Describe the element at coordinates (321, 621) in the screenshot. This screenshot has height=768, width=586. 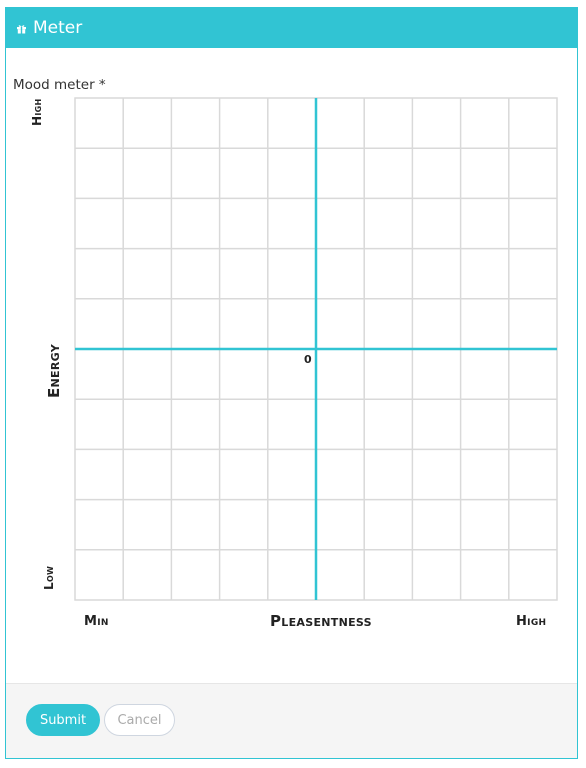
I see `x-axis-title: Pleasentness` at that location.